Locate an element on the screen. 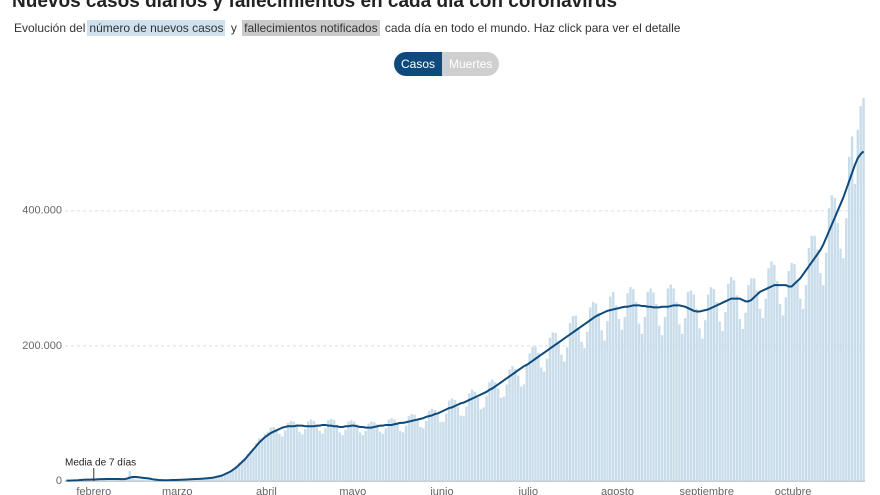  toggle-button: Casos is located at coordinates (418, 64).